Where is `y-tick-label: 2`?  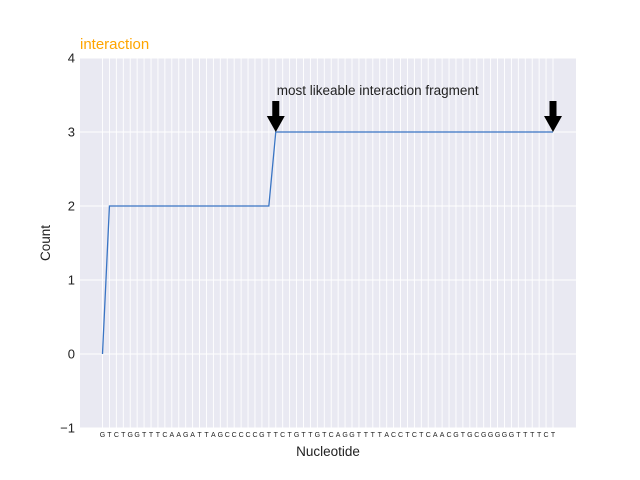 y-tick-label: 2 is located at coordinates (71, 206).